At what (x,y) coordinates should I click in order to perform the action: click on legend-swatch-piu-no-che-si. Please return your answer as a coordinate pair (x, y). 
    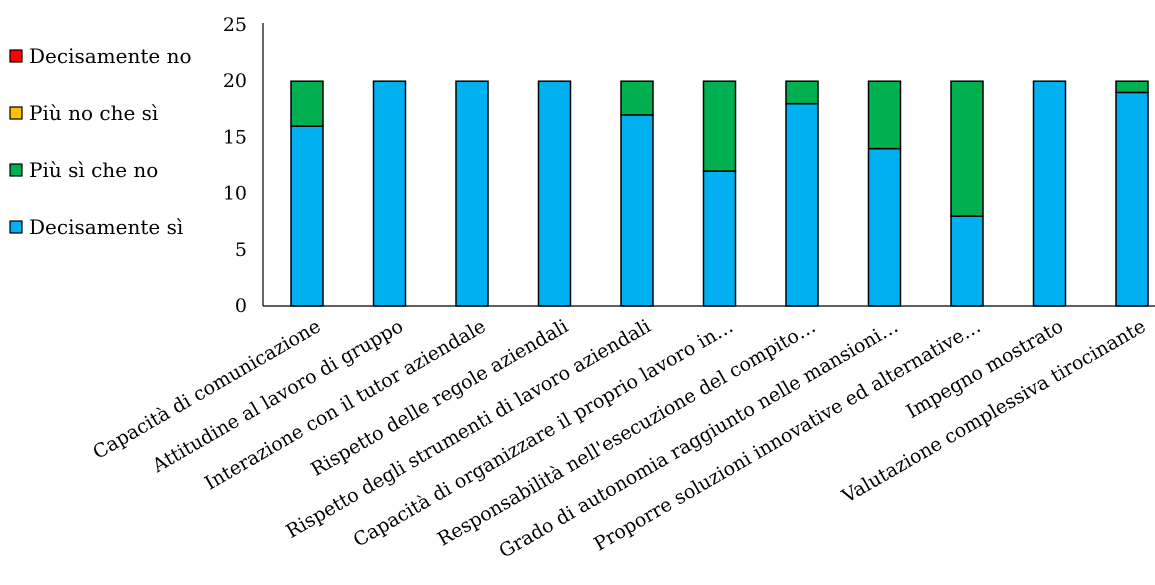
    Looking at the image, I should click on (16, 113).